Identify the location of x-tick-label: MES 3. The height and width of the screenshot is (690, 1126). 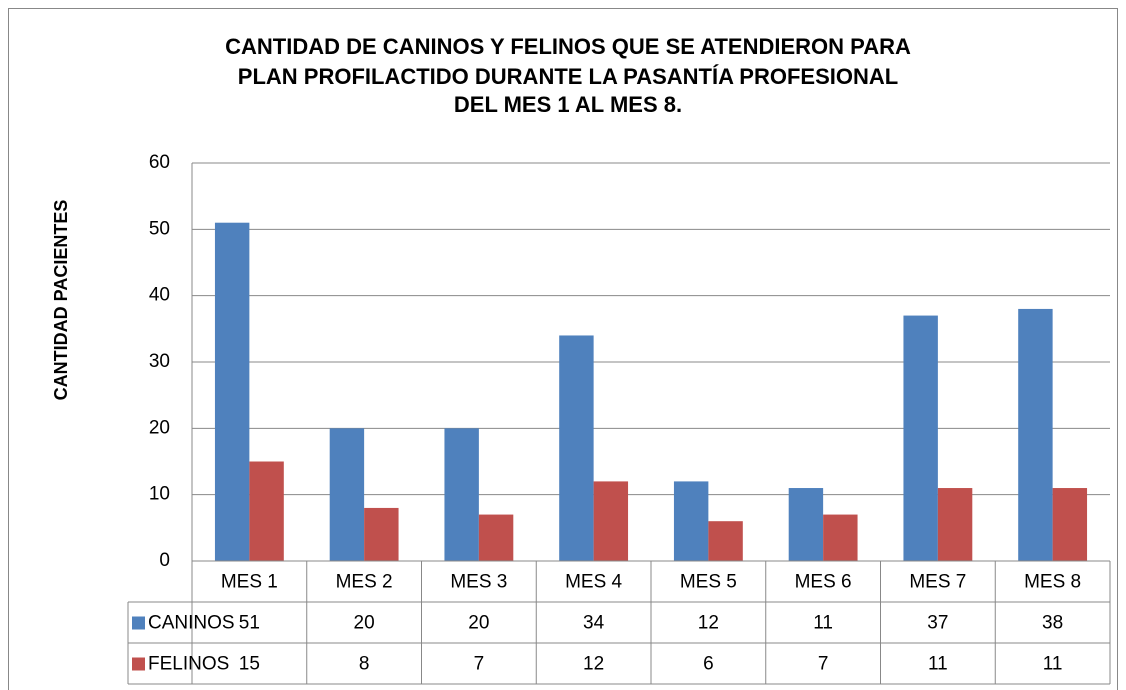
(478, 582).